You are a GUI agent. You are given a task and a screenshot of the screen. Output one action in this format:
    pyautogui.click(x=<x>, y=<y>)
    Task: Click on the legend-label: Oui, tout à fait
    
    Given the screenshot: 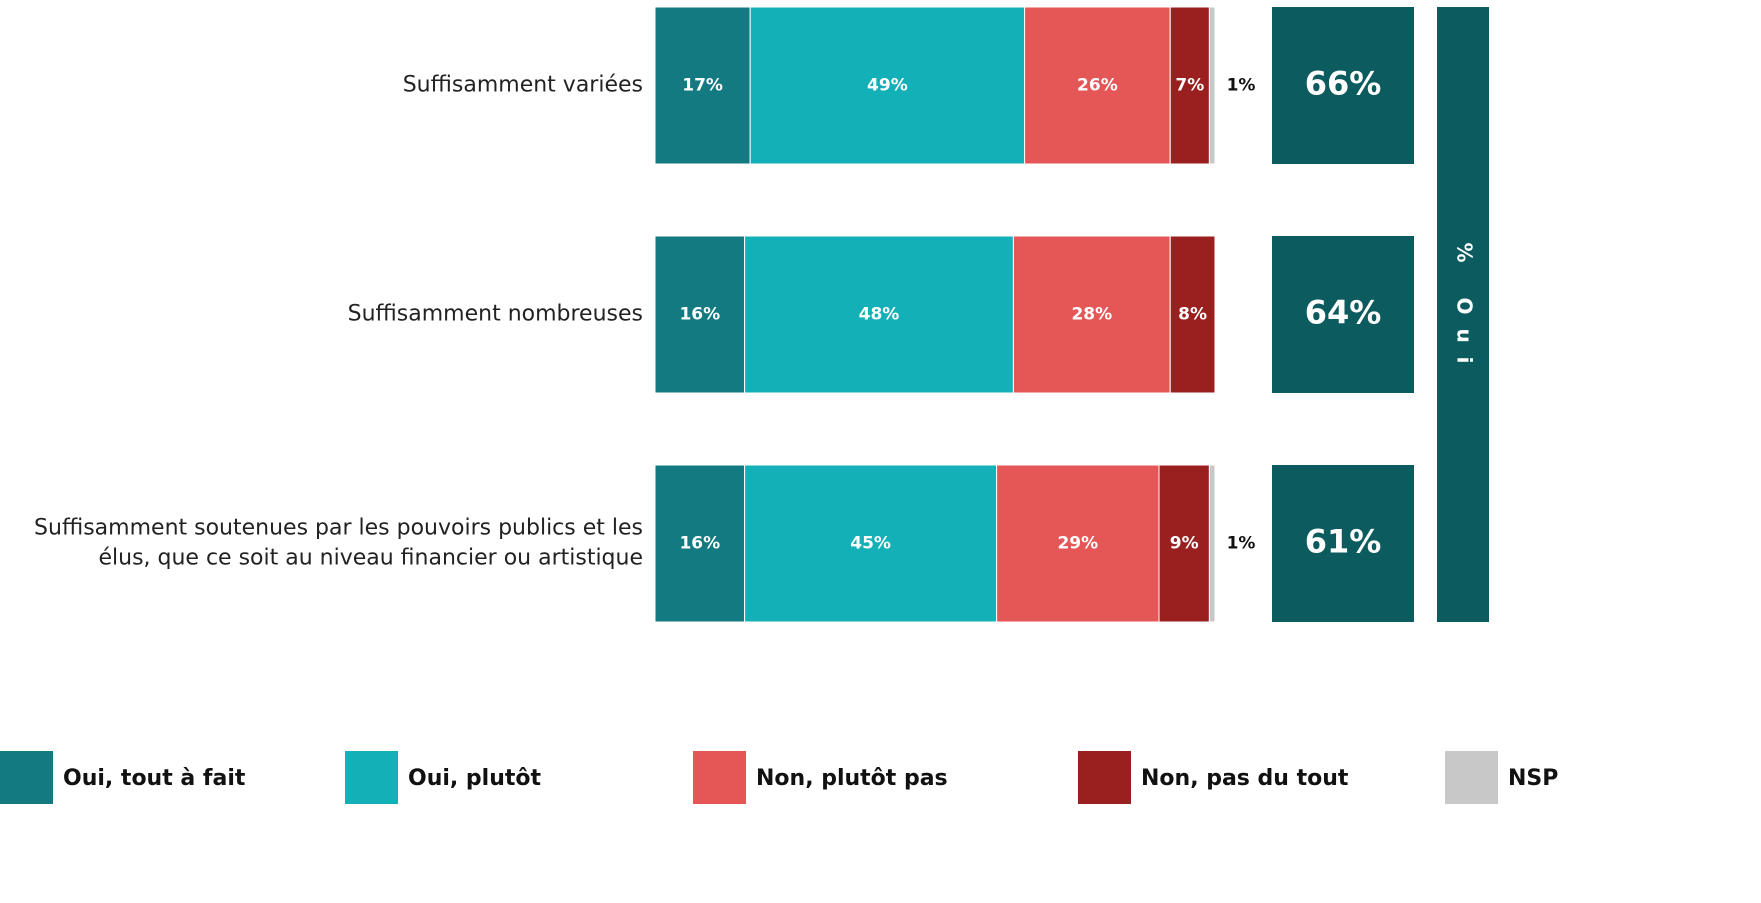 What is the action you would take?
    pyautogui.click(x=154, y=778)
    